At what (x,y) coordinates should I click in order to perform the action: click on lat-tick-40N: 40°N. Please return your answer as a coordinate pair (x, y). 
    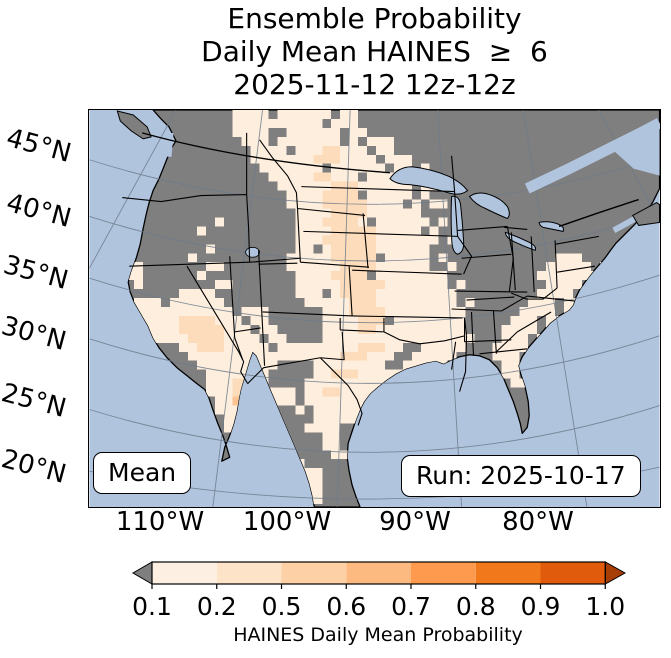
    Looking at the image, I should click on (39, 211).